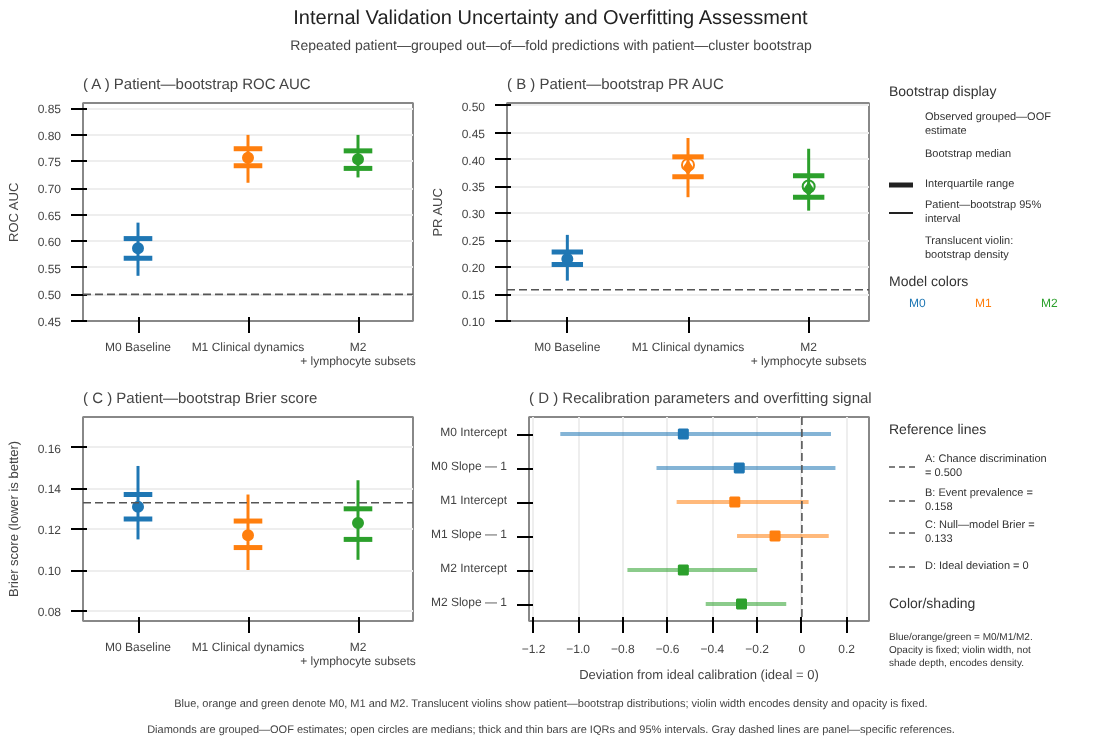  Describe the element at coordinates (551, 19) in the screenshot. I see `text: Internal Validation Uncertainty and Overfitting Assessment` at that location.